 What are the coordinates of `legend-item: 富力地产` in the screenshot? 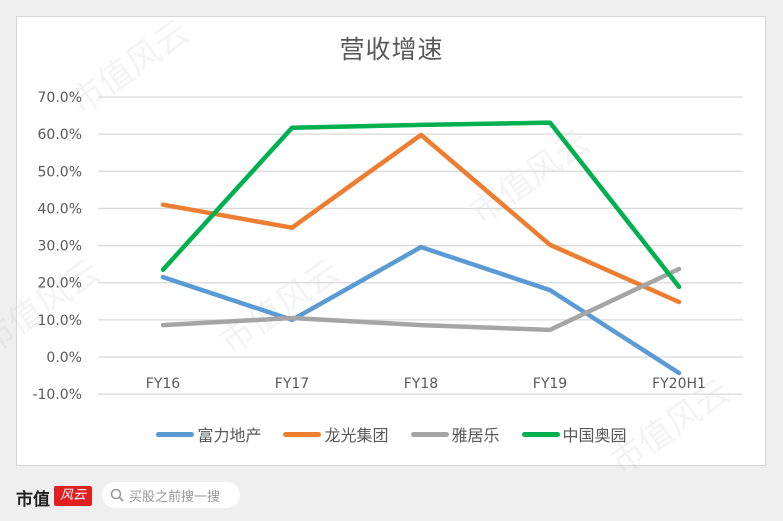 It's located at (208, 434).